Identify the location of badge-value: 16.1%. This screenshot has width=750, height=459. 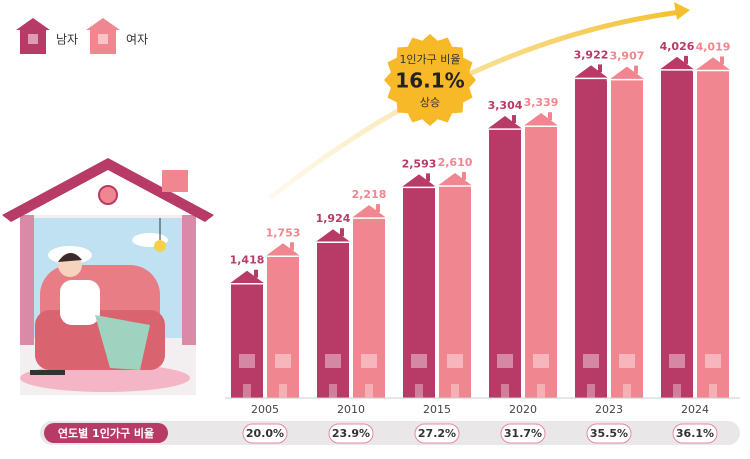
(429, 81).